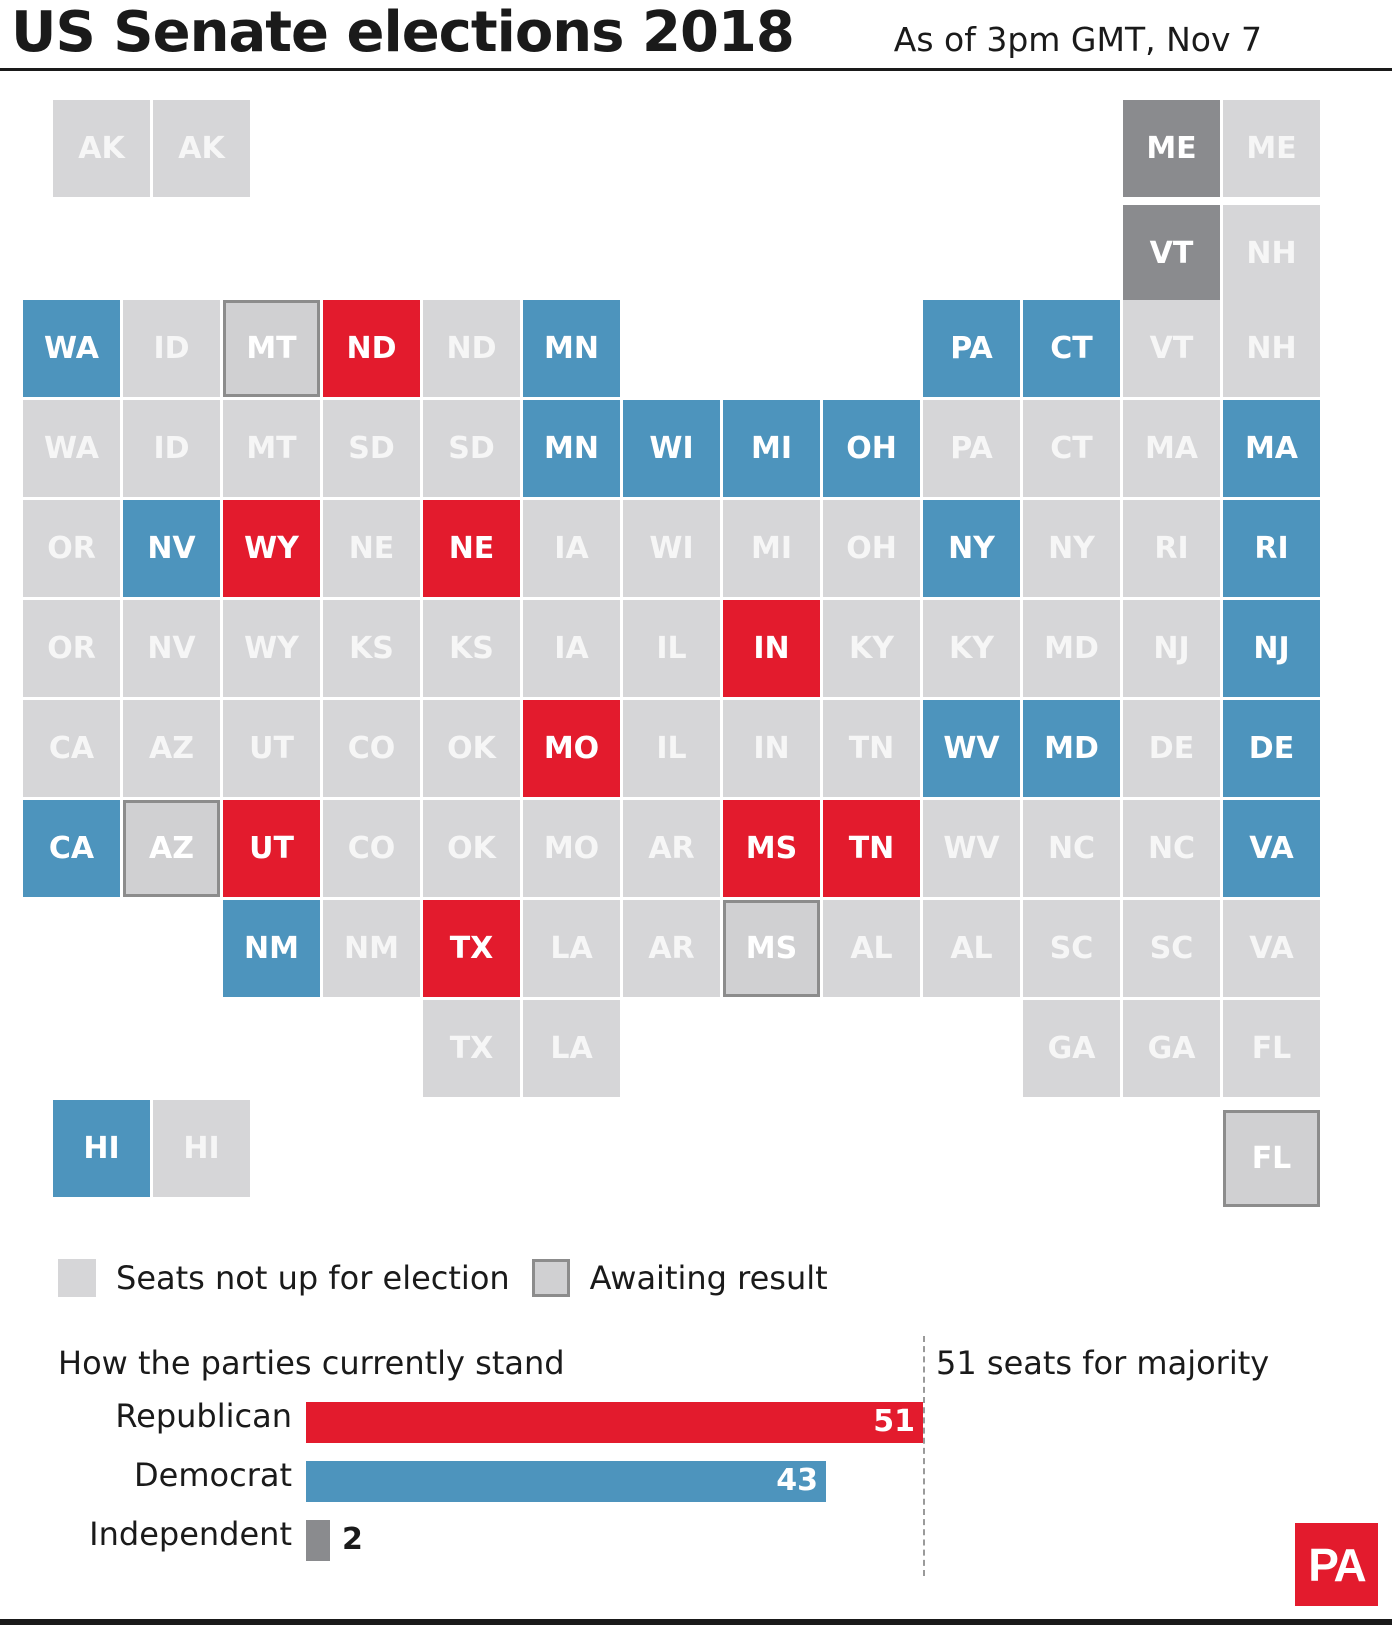 The height and width of the screenshot is (1625, 1392). Describe the element at coordinates (971, 548) in the screenshot. I see `seat-tile-ny: NY` at that location.